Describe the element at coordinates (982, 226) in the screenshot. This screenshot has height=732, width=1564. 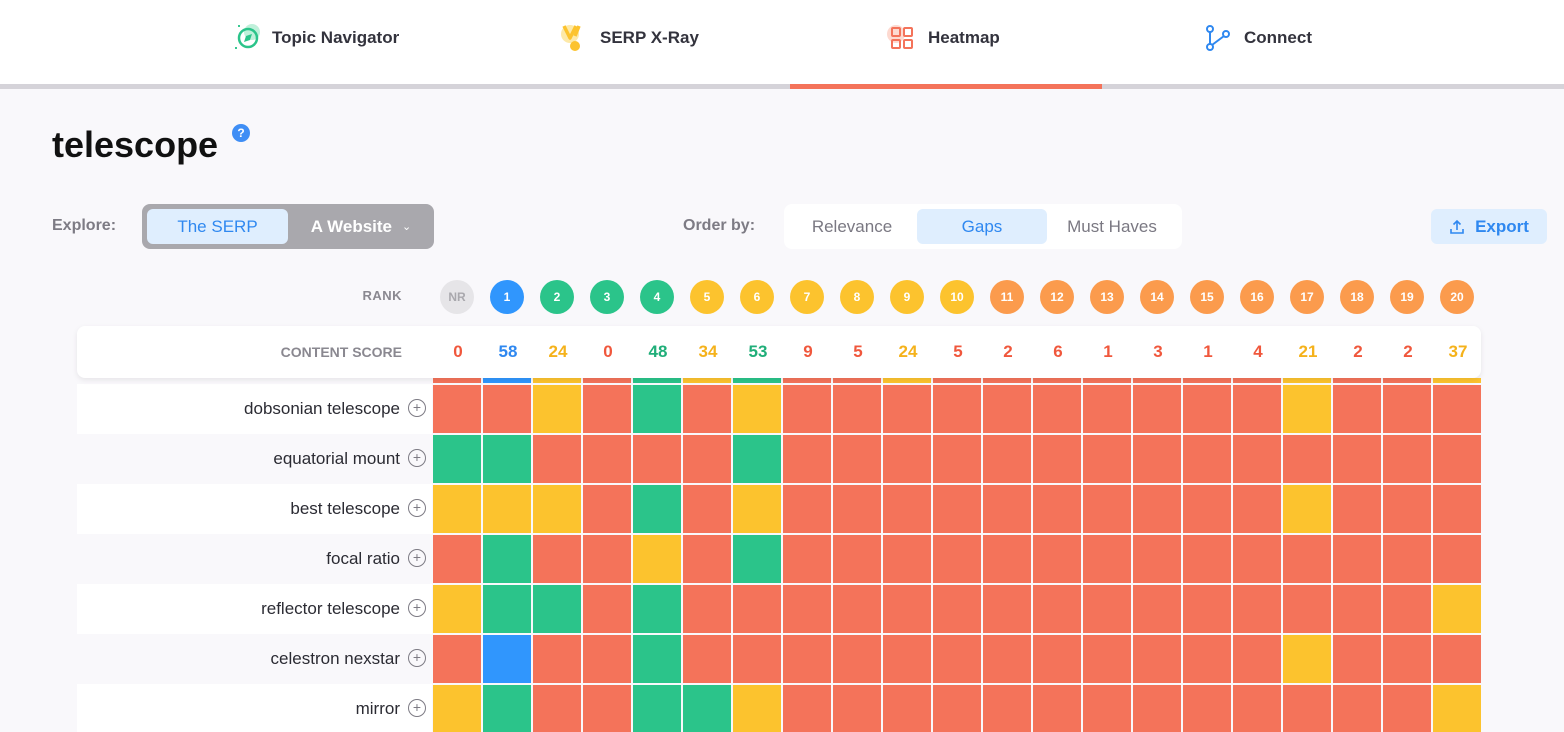
I see `order-gaps-option: Gaps` at that location.